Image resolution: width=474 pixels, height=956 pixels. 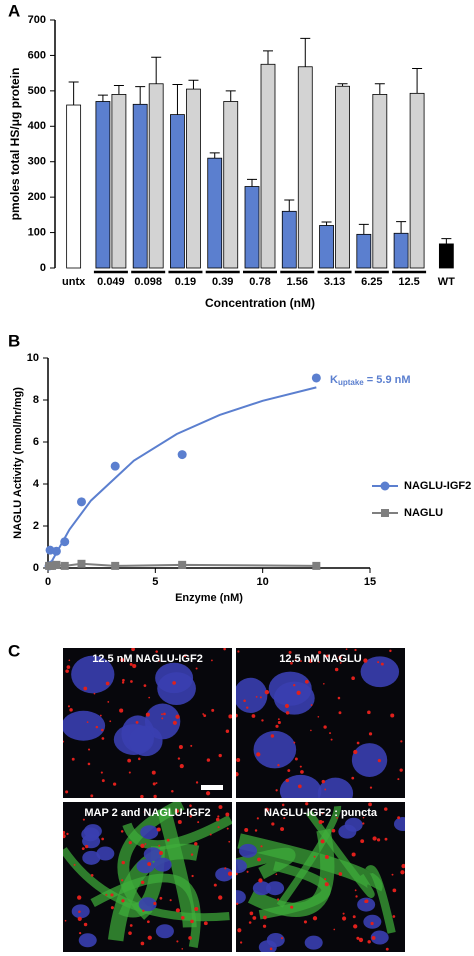 I want to click on annotation-part: uptake, so click(x=351, y=382).